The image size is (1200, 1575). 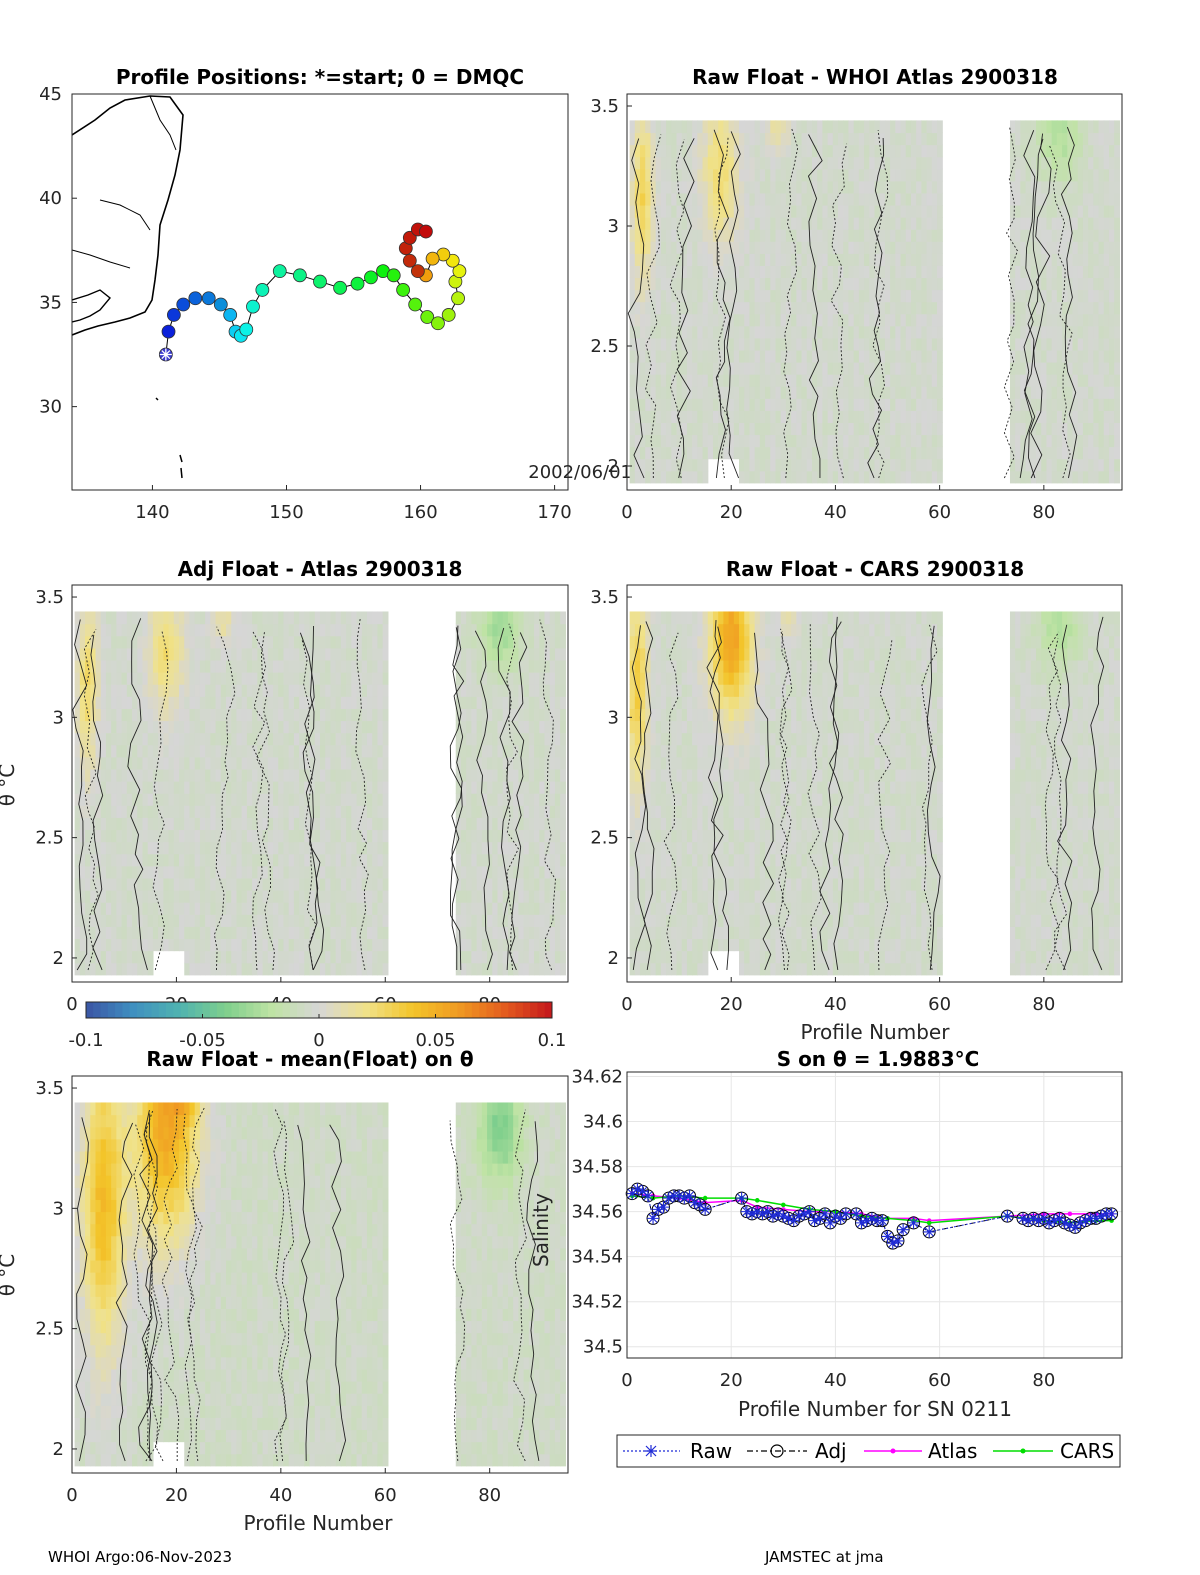 I want to click on xtick-label: 60, so click(x=939, y=512).